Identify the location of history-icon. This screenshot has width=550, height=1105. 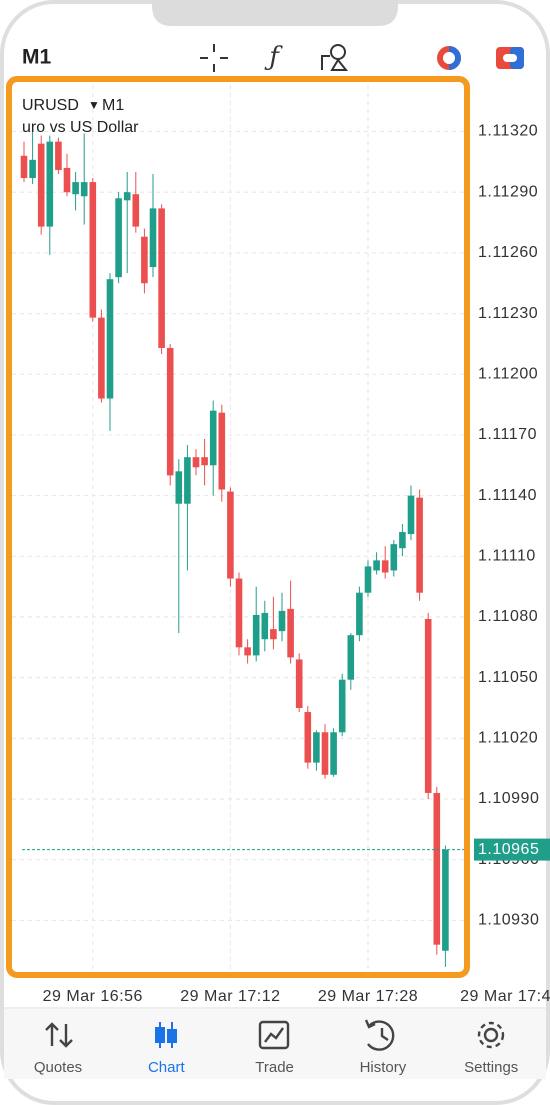
(379, 1035).